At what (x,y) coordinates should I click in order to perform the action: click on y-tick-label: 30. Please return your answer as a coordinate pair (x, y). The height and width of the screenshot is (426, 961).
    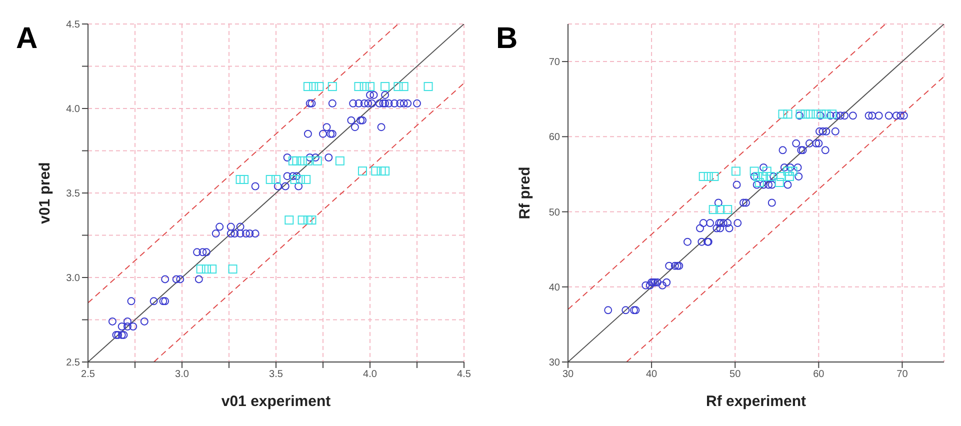
    Looking at the image, I should click on (554, 363).